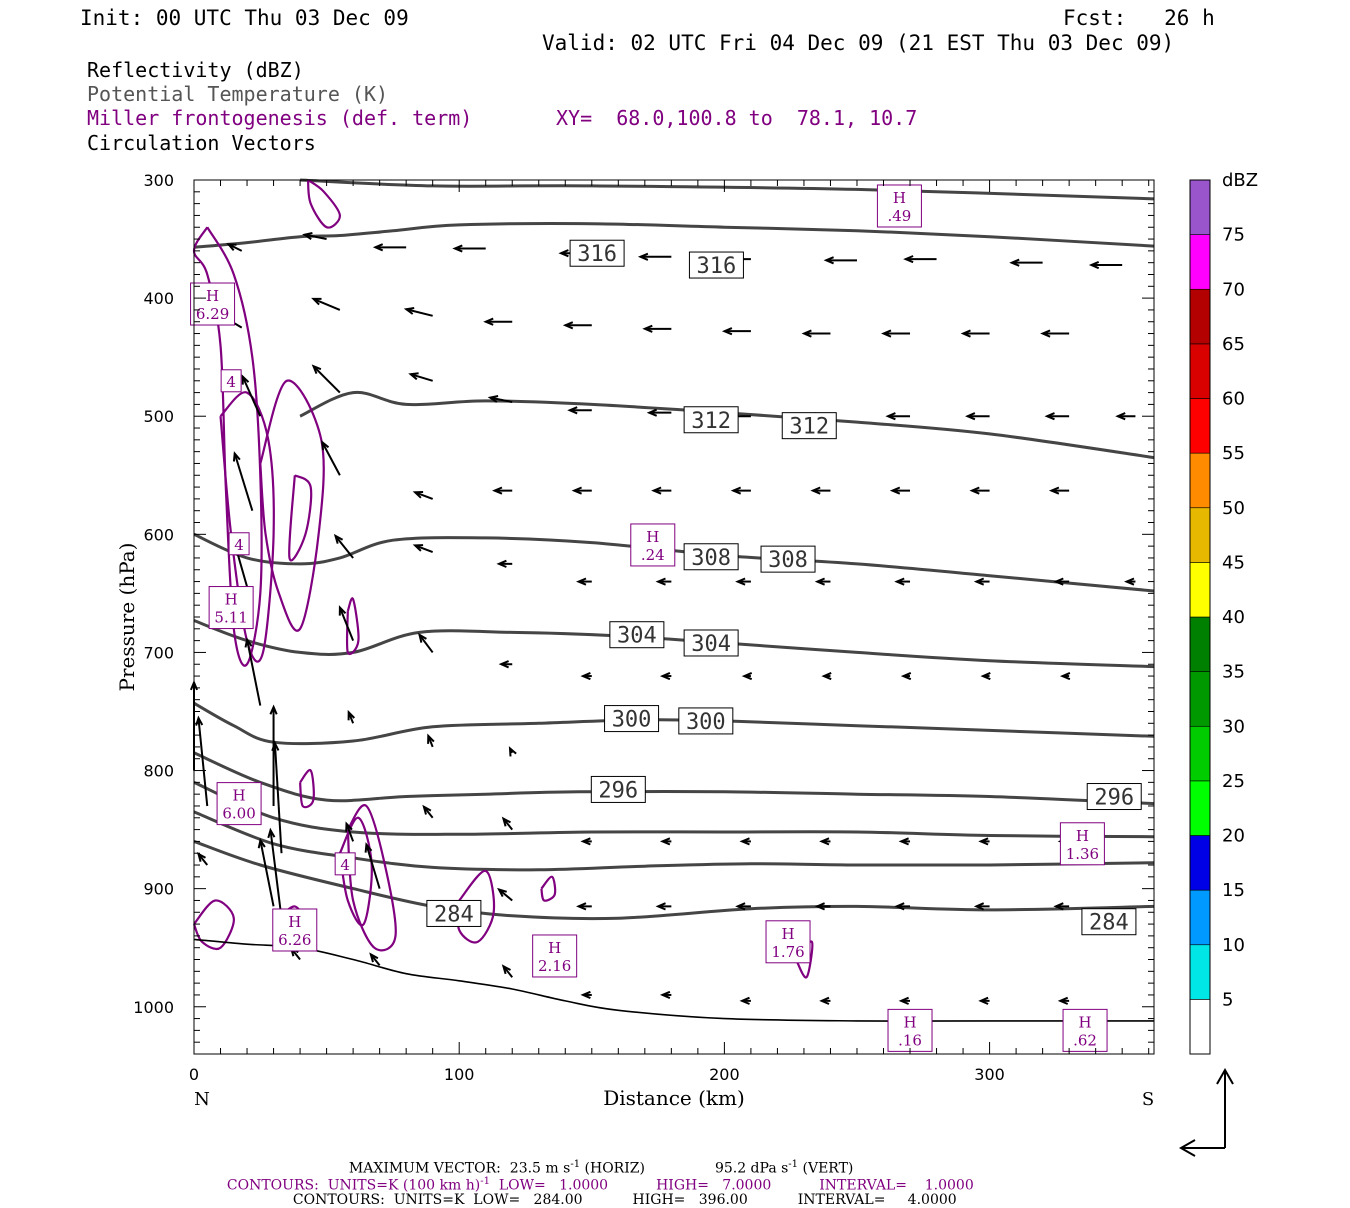 The image size is (1350, 1208). I want to click on fronto-maximum: H.62, so click(1085, 1030).